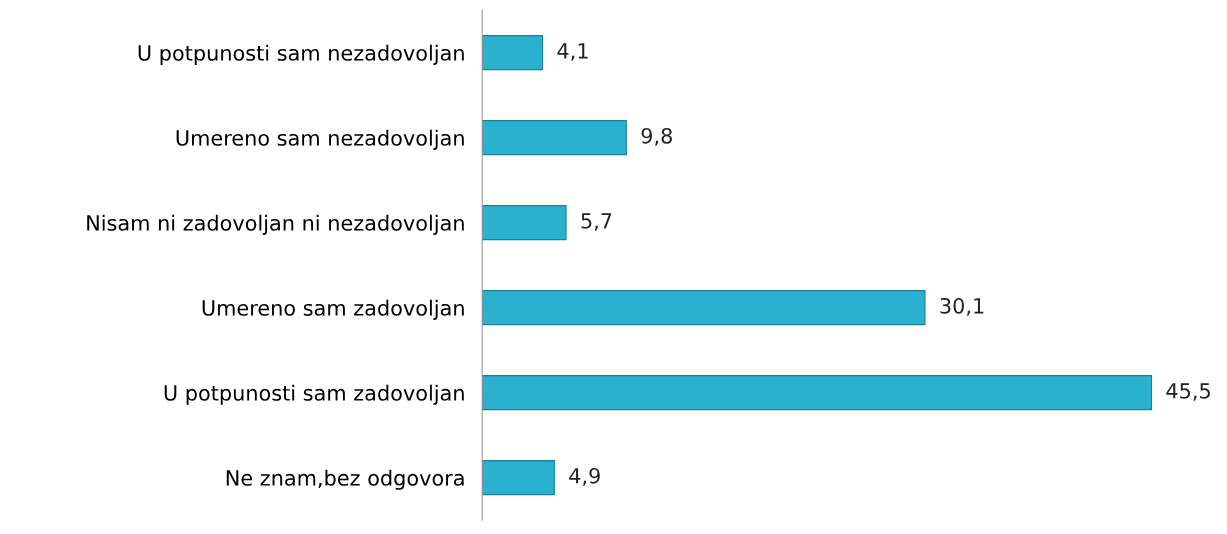  What do you see at coordinates (962, 306) in the screenshot?
I see `data-label: 30,1` at bounding box center [962, 306].